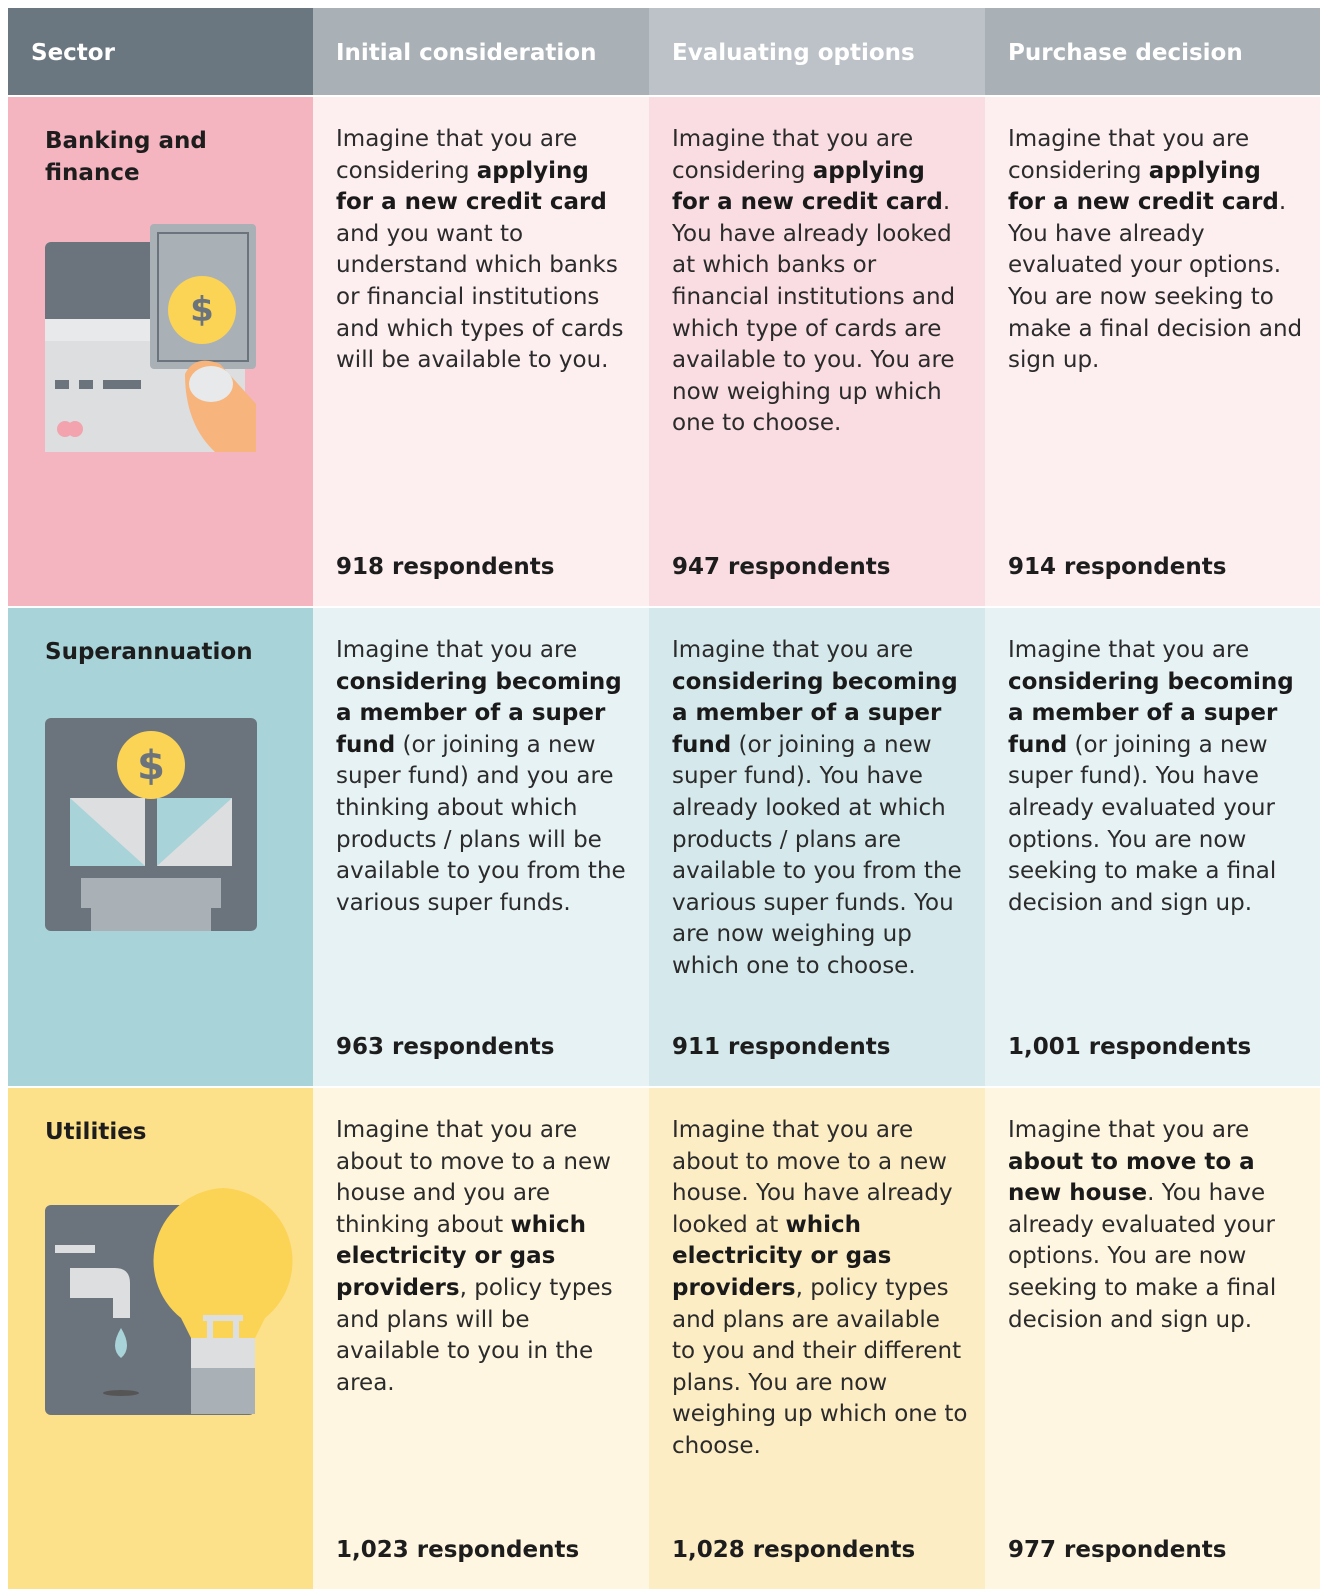 The height and width of the screenshot is (1589, 1339). What do you see at coordinates (160, 51) in the screenshot?
I see `header-cell: Sector` at bounding box center [160, 51].